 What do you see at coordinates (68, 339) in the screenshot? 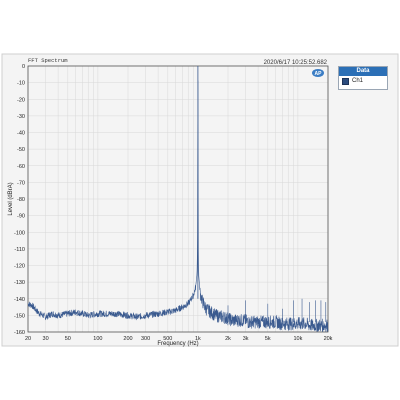
I see `x-tick-label: 50` at bounding box center [68, 339].